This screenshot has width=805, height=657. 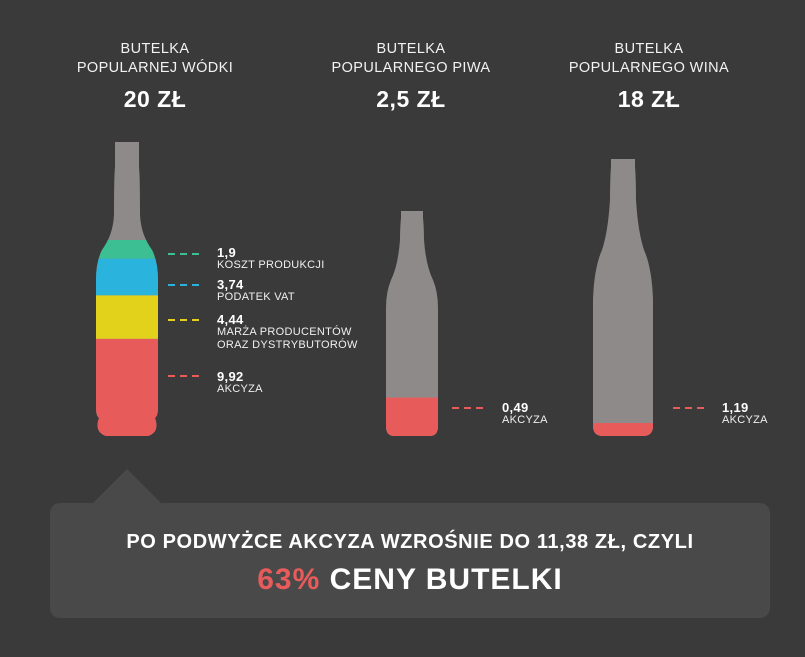 I want to click on beer-title-line1: BUTELKA, so click(x=411, y=49).